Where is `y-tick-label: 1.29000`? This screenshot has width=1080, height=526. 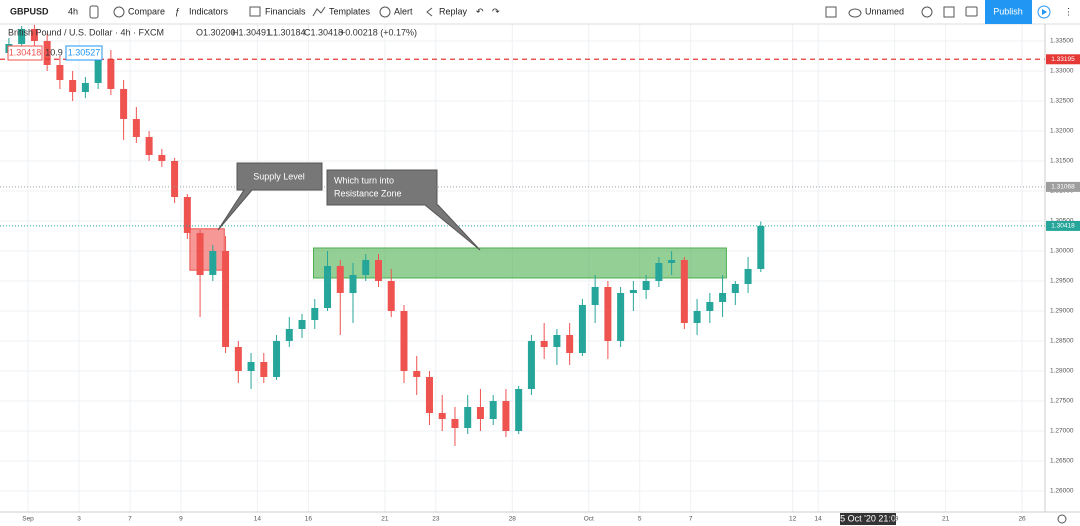
y-tick-label: 1.29000 is located at coordinates (1062, 311).